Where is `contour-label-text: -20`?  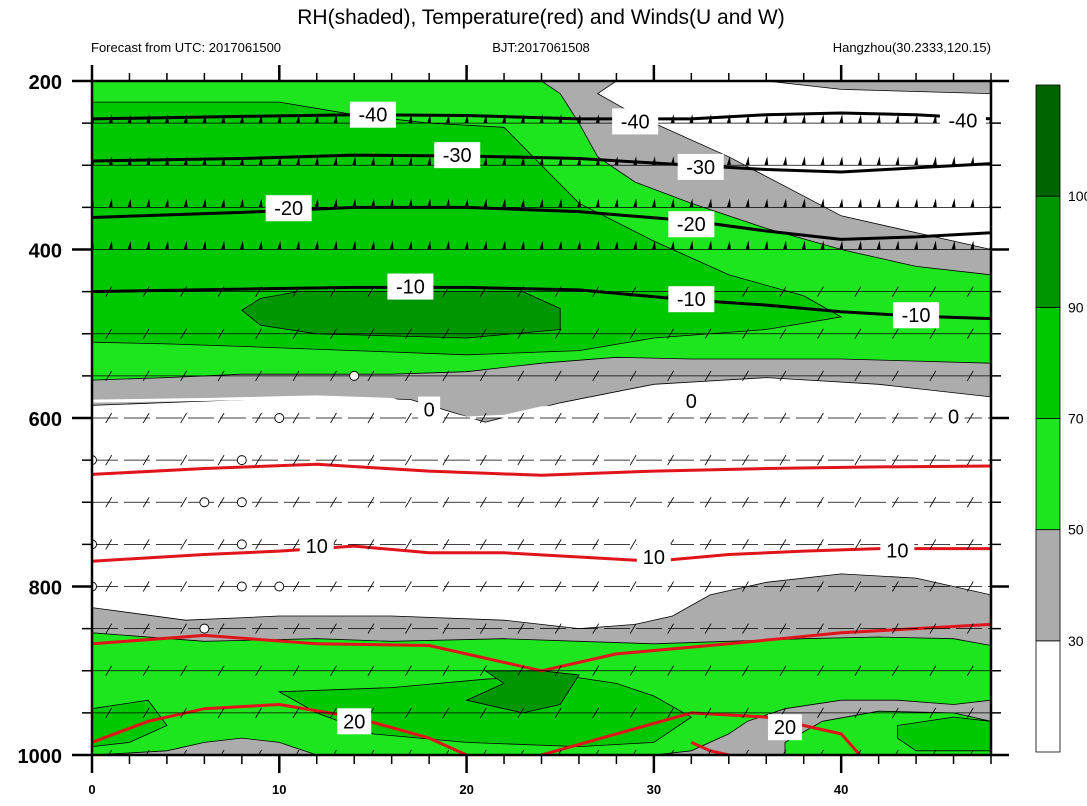
contour-label-text: -20 is located at coordinates (691, 225).